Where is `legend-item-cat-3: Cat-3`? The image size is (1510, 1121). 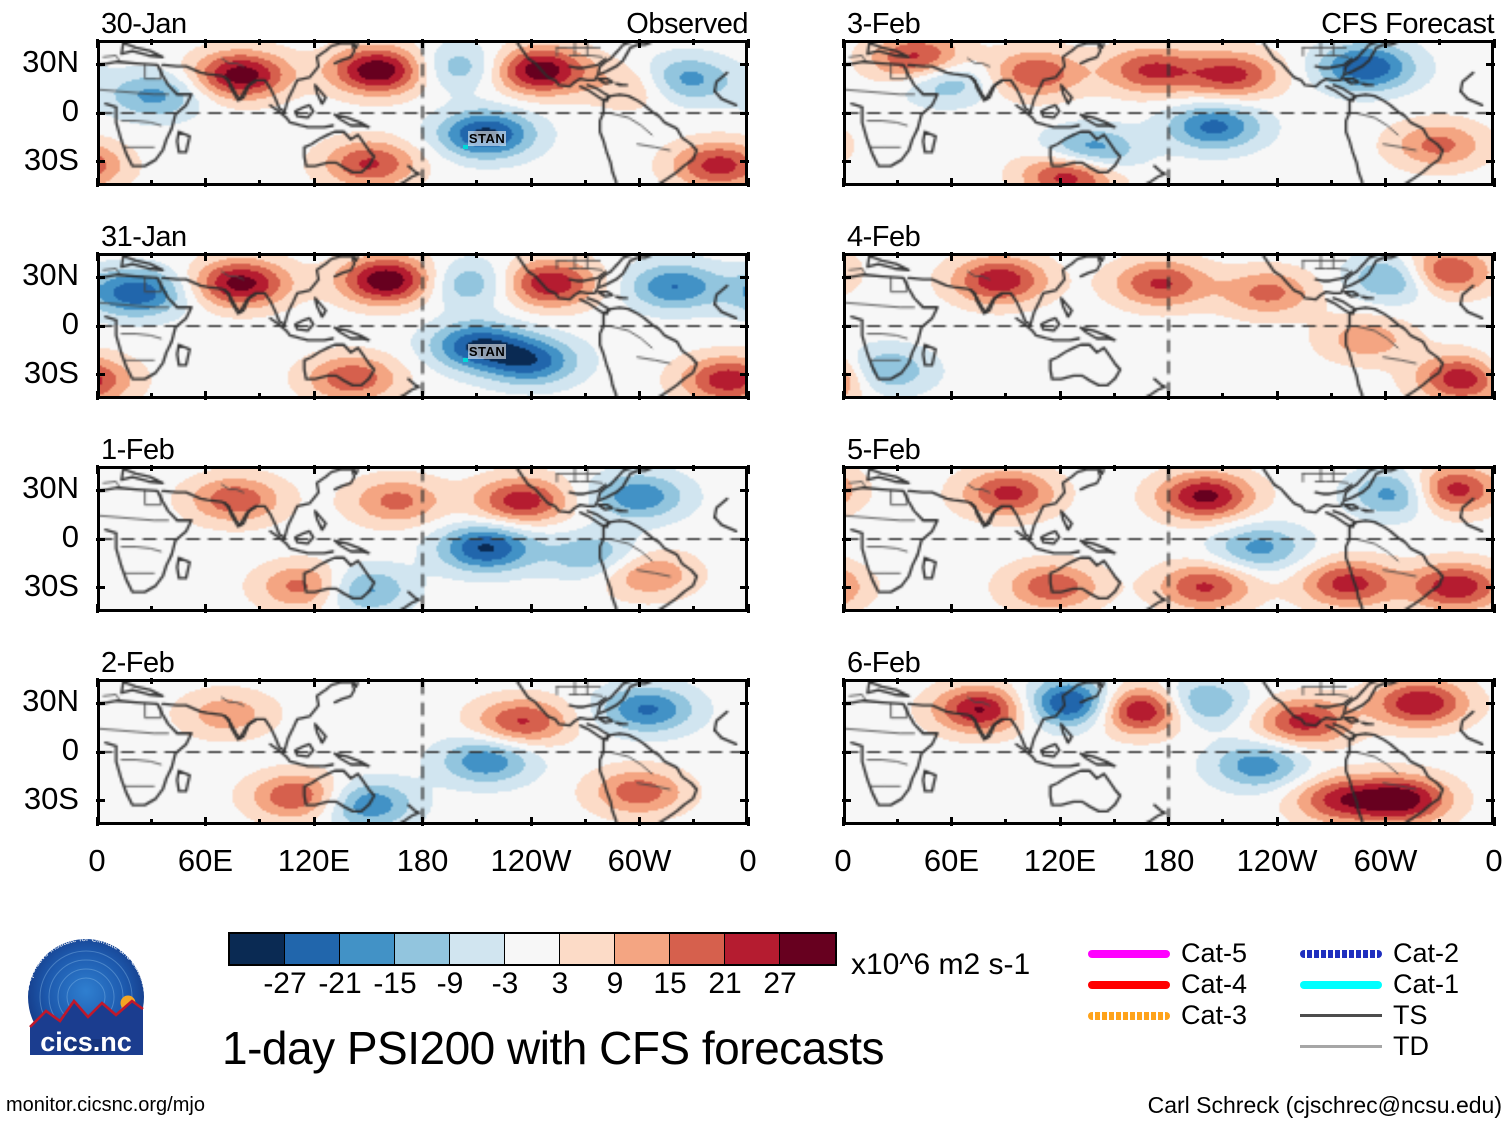 legend-item-cat-3: Cat-3 is located at coordinates (1167, 1015).